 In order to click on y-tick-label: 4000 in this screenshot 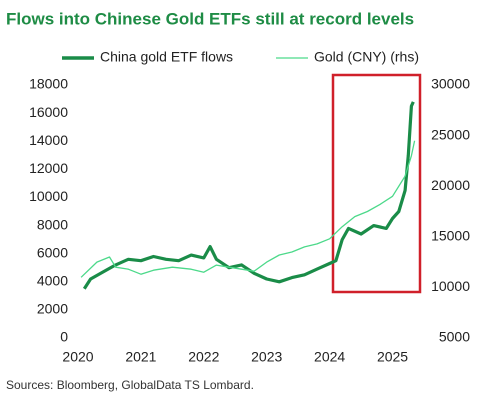, I will do `click(52, 280)`.